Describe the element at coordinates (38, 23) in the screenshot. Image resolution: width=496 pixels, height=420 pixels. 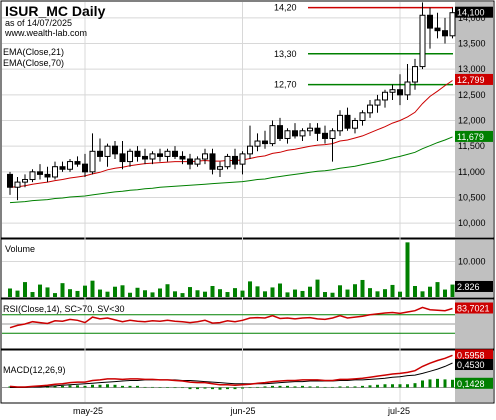
I see `date-line: as of 14/07/2025` at that location.